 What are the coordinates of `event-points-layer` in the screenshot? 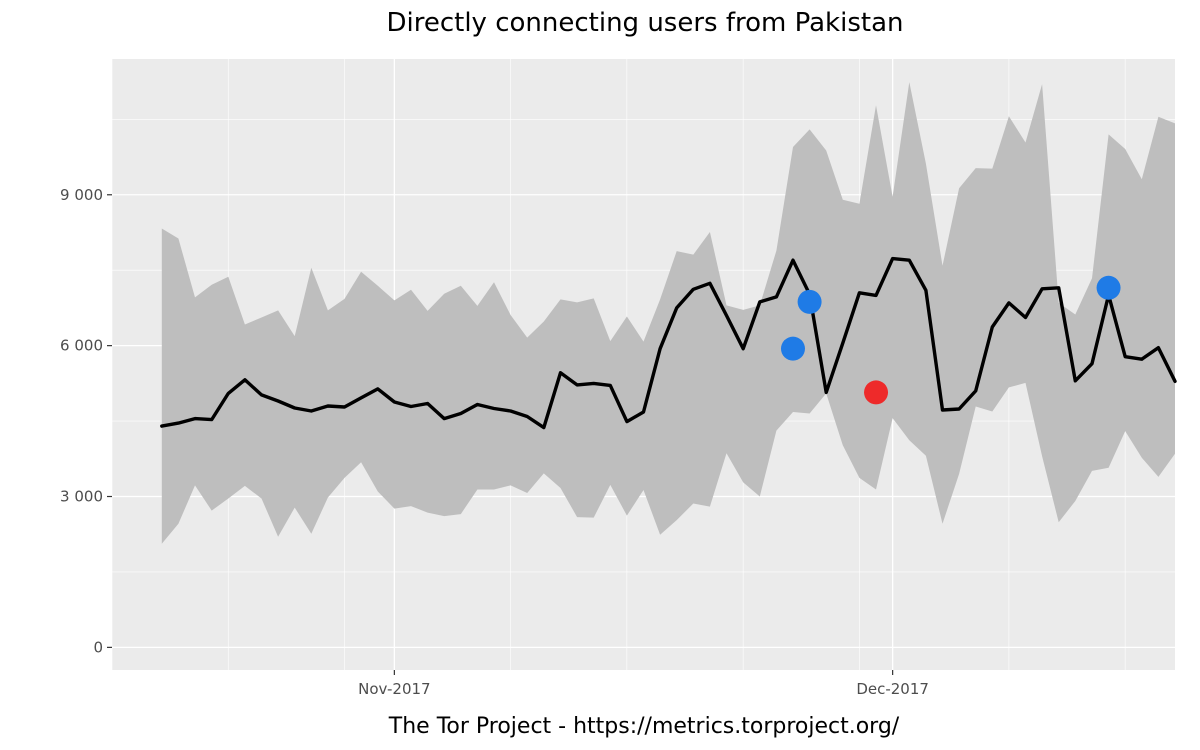 It's located at (950, 340).